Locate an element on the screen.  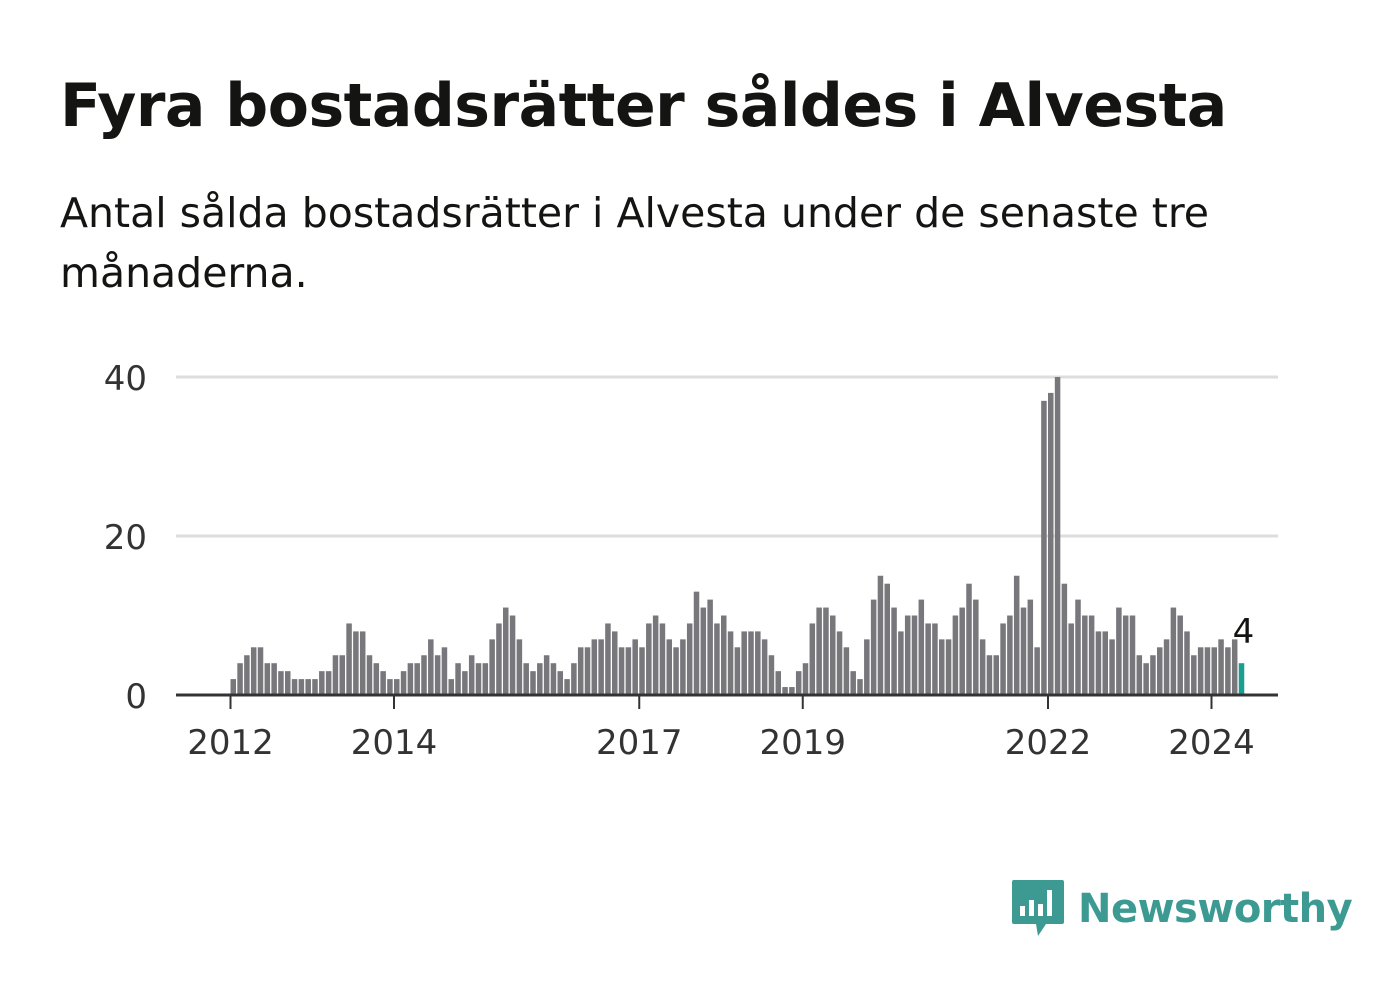
chart-title: Fyra bostadsrätter såldes i Alvesta is located at coordinates (643, 106).